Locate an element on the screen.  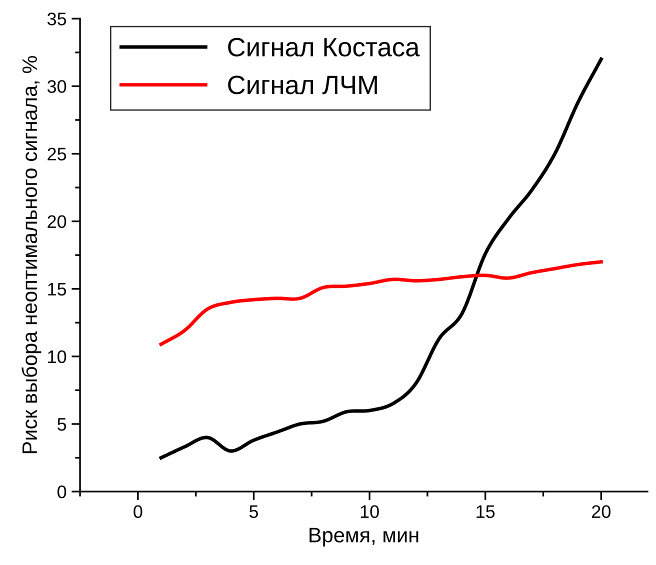
y-tick-label: 35 is located at coordinates (56, 19).